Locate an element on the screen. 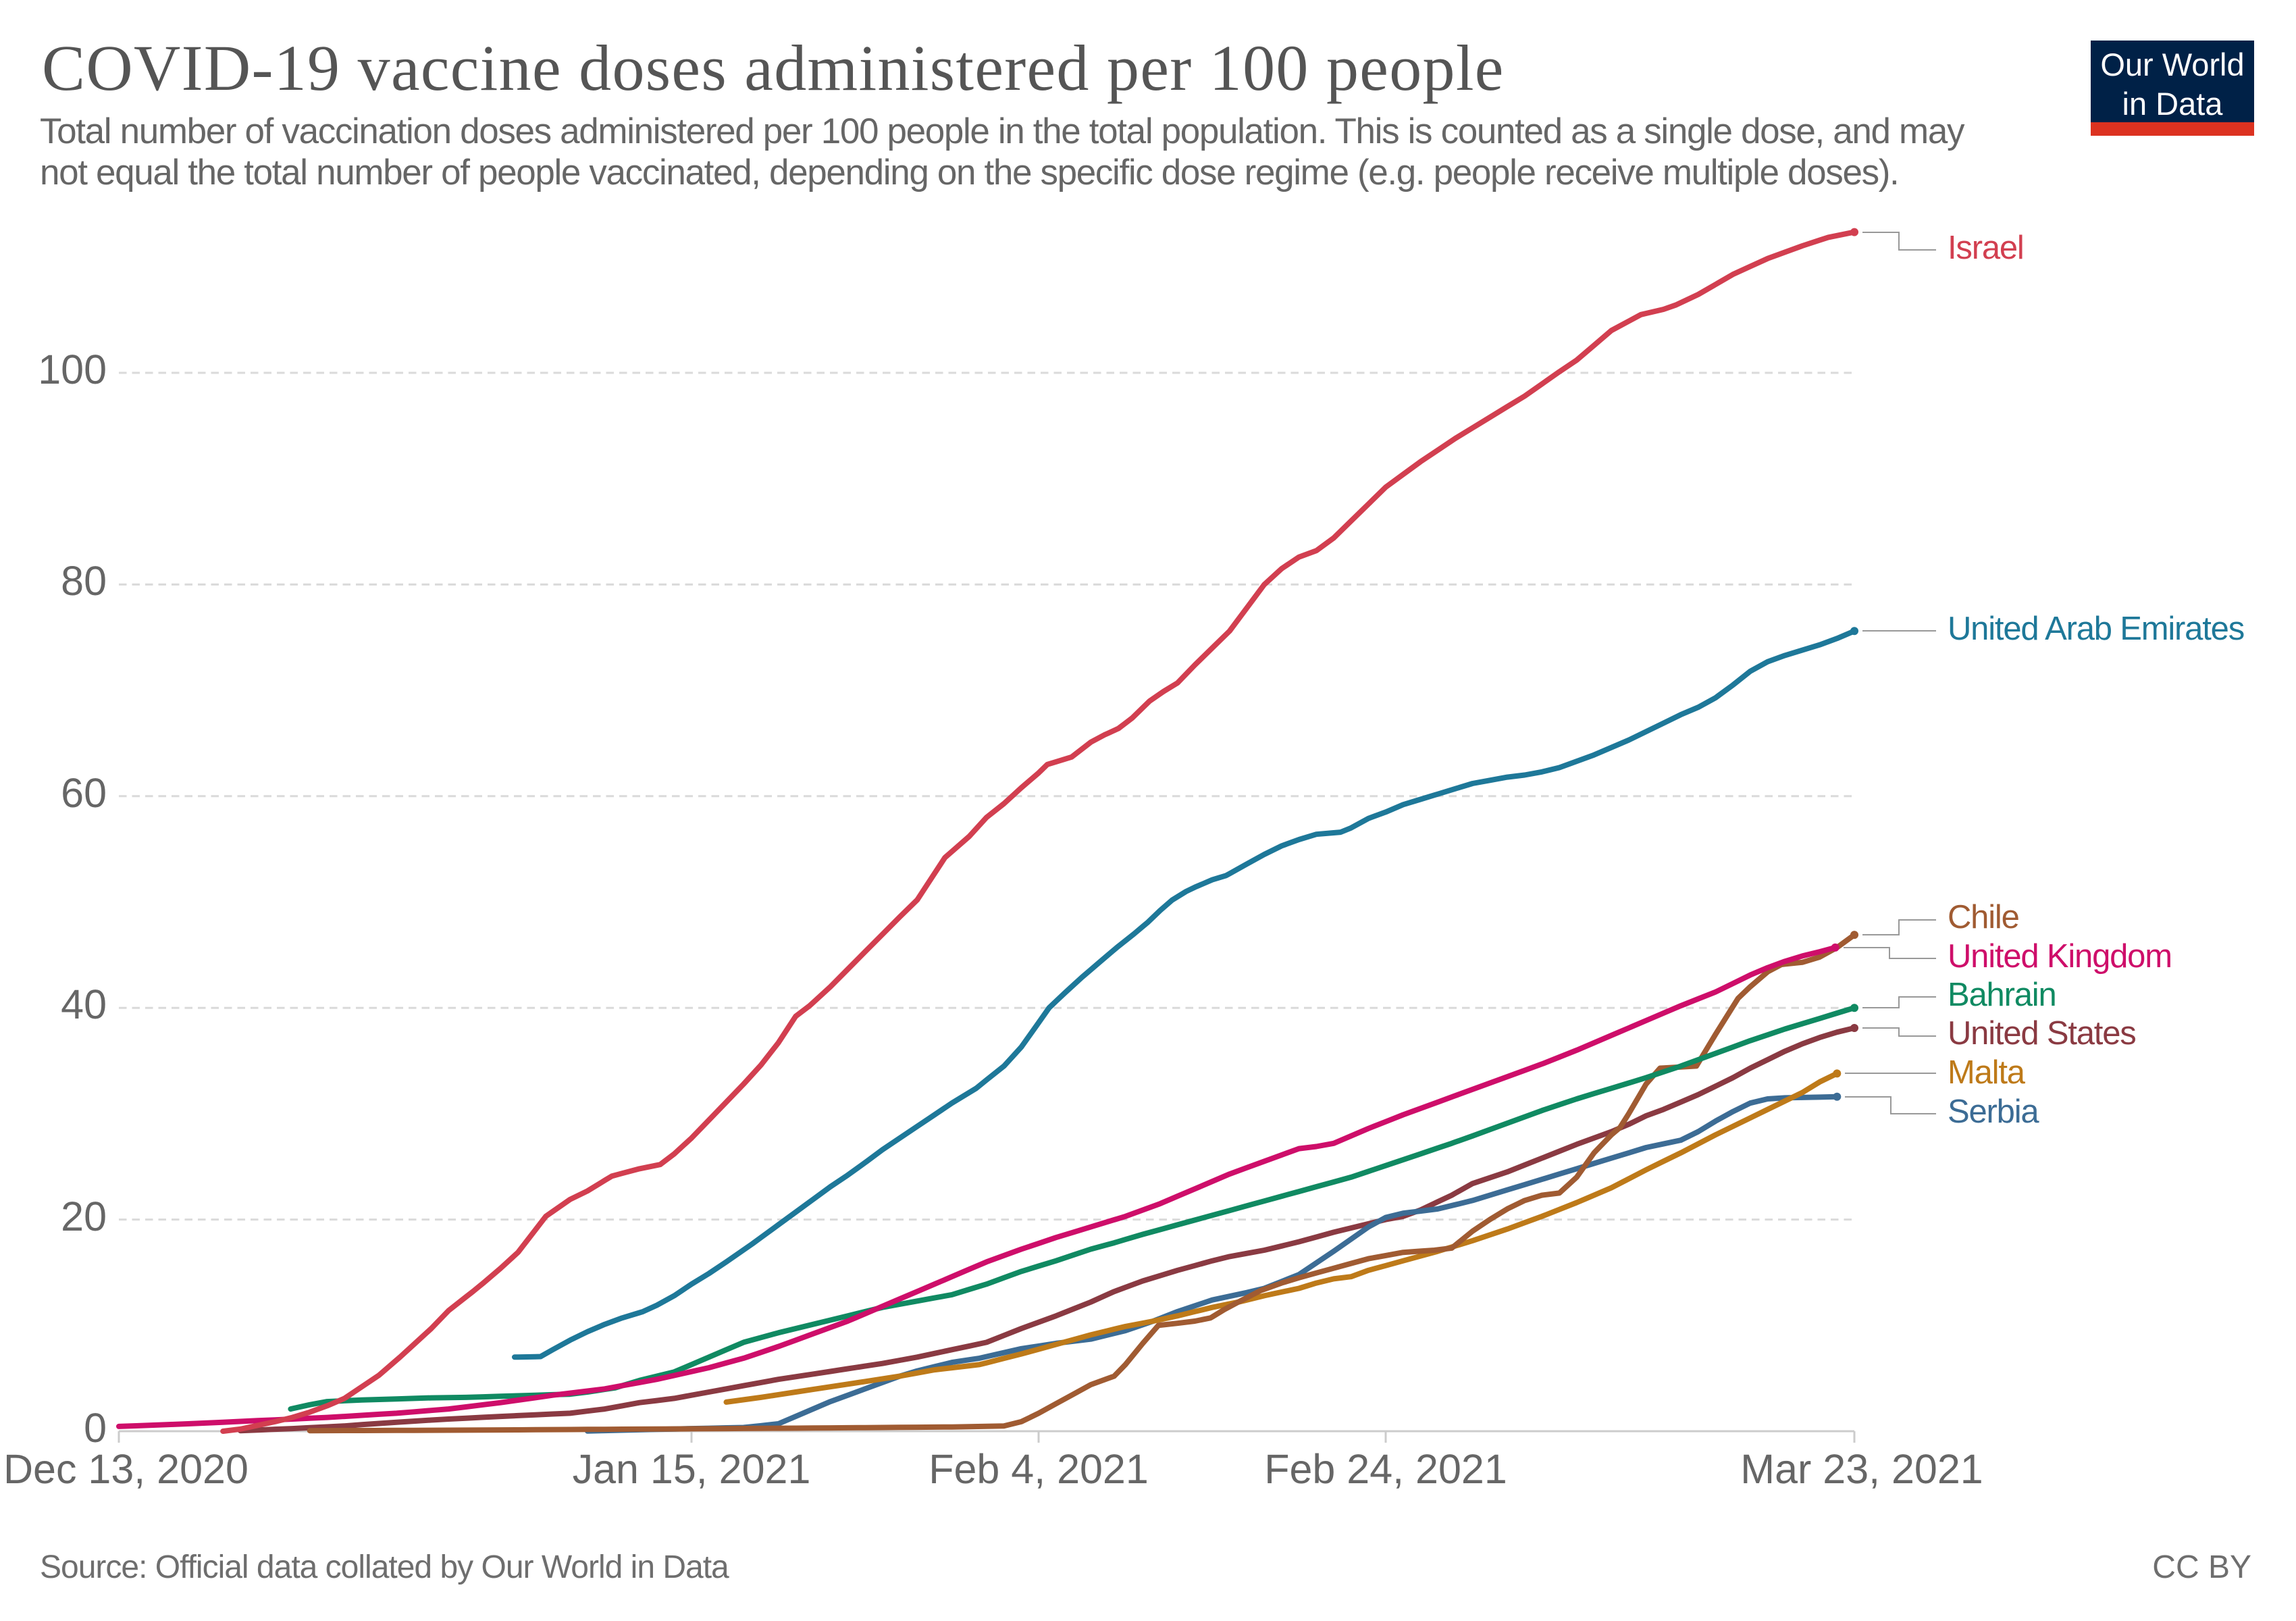 The width and height of the screenshot is (2296, 1621). svg-text: United States is located at coordinates (2042, 1033).